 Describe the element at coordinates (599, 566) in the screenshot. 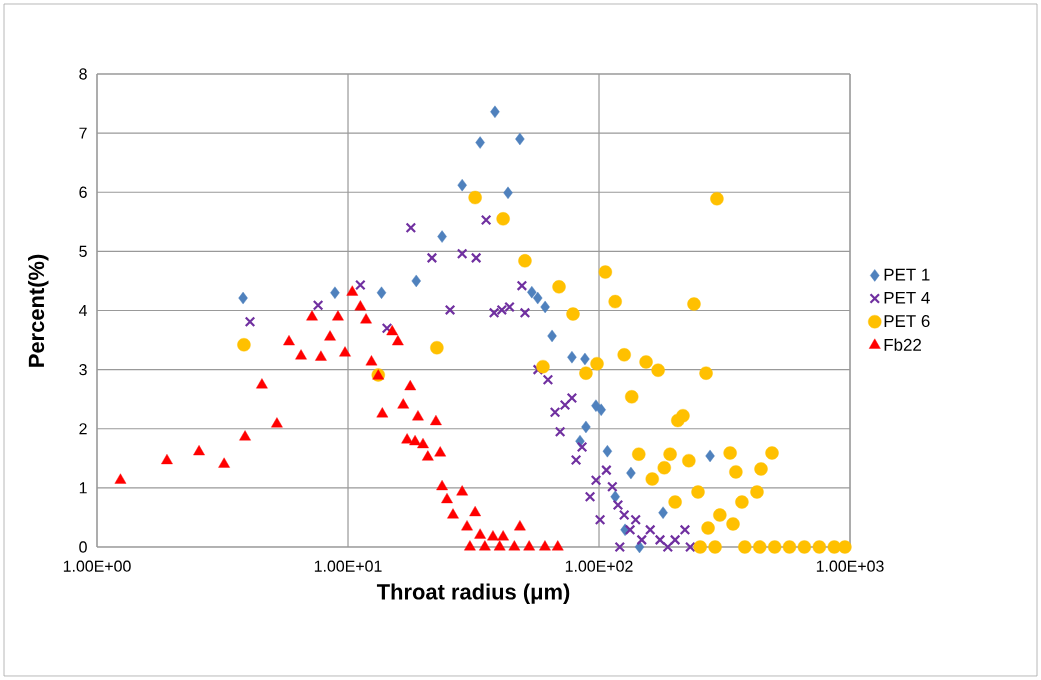

I see `x-tick-label: 1.00E+02` at that location.